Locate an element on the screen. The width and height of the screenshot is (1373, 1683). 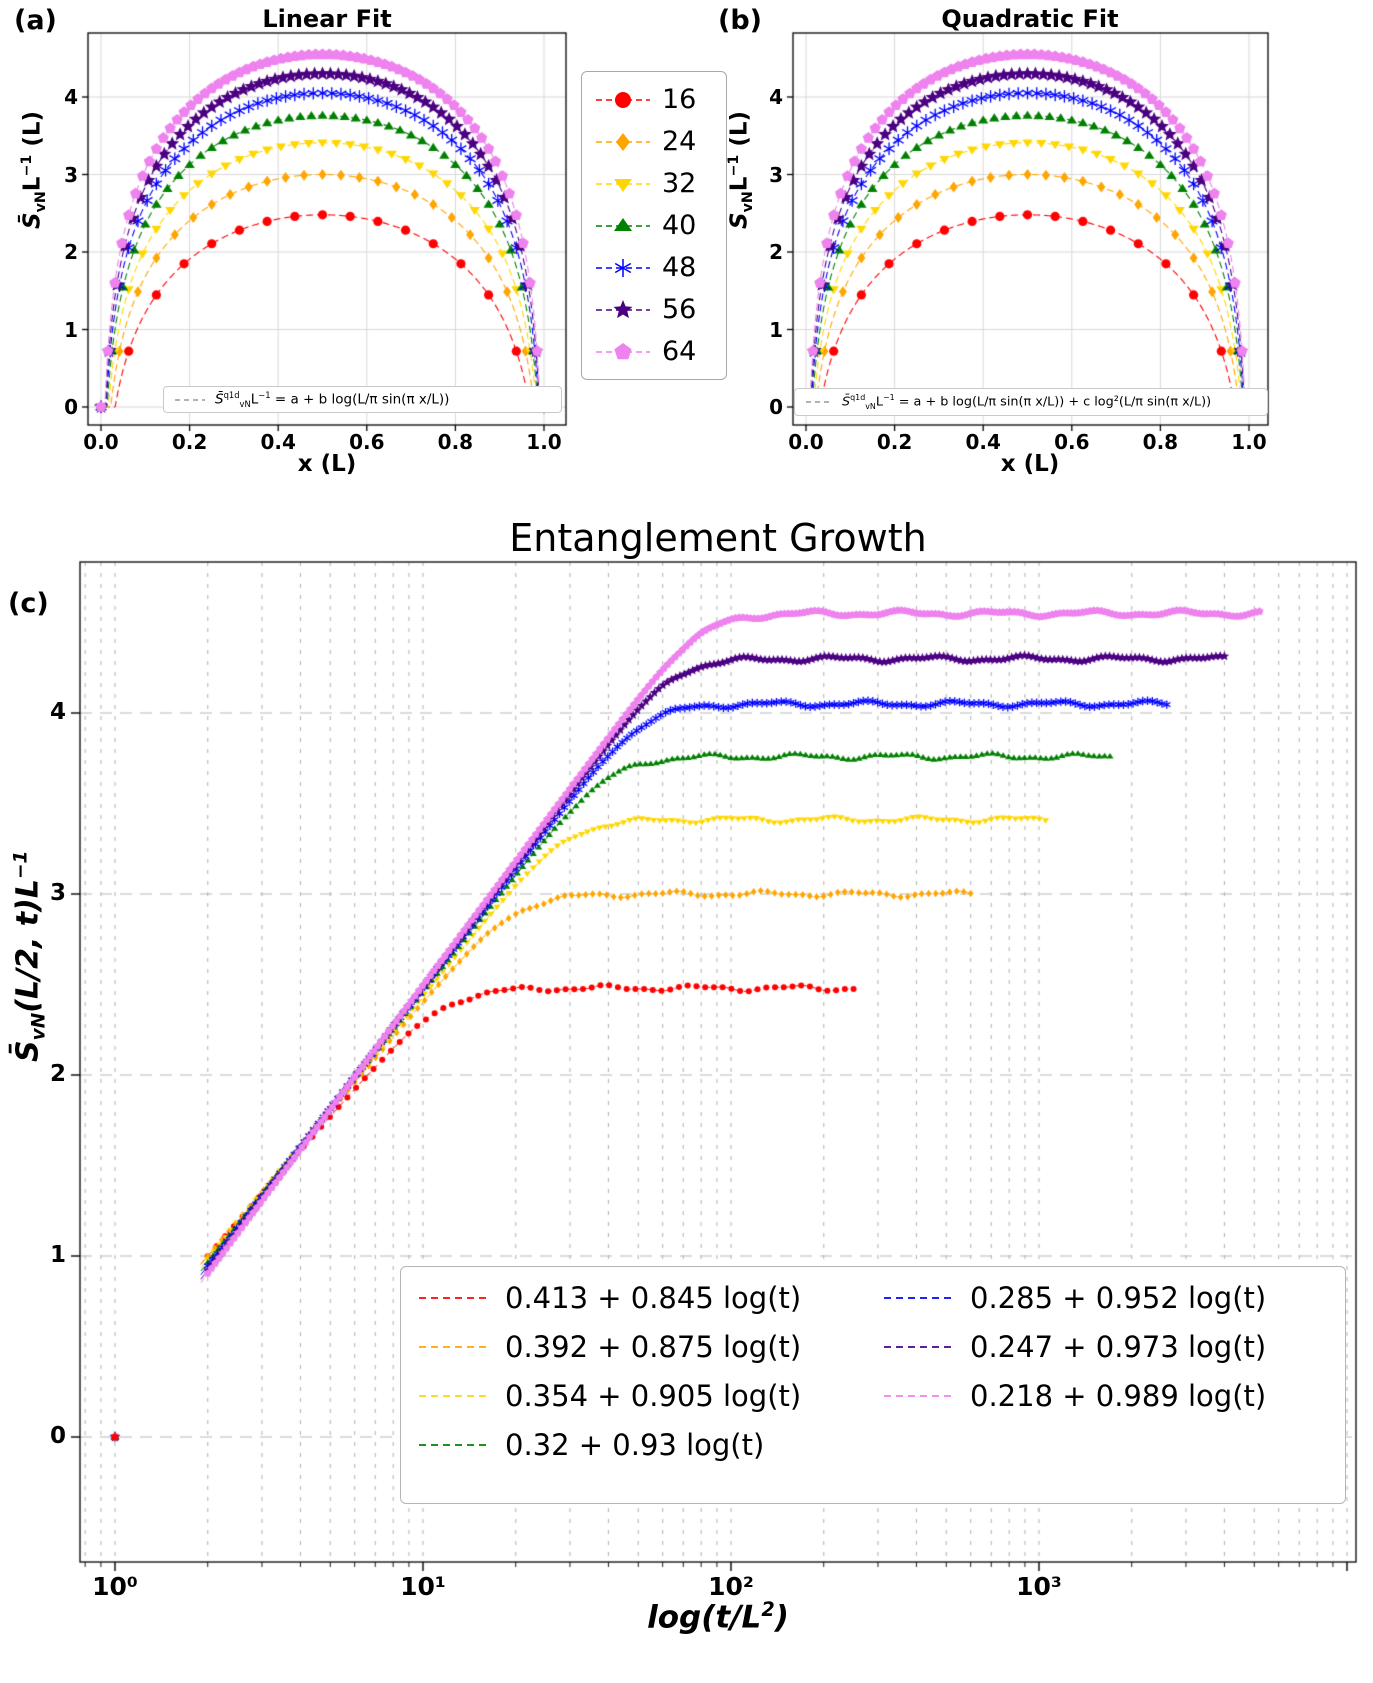
legend-item-L40: 40 is located at coordinates (655, 225).